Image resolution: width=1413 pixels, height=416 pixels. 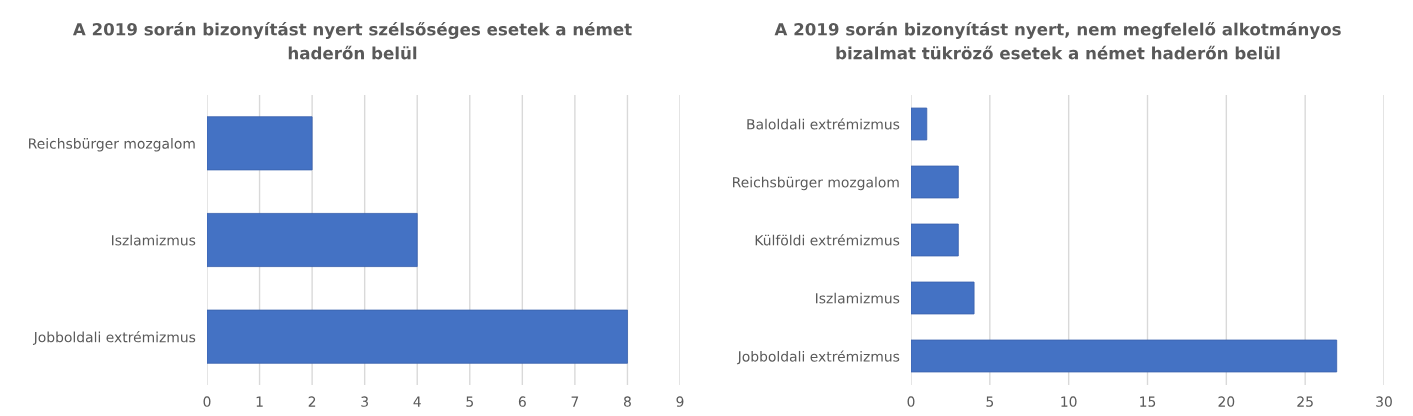 I want to click on chart-title: A 2019 során bizonyítást nyert szélsőséges esetek a német haderőn belül, so click(x=352, y=41).